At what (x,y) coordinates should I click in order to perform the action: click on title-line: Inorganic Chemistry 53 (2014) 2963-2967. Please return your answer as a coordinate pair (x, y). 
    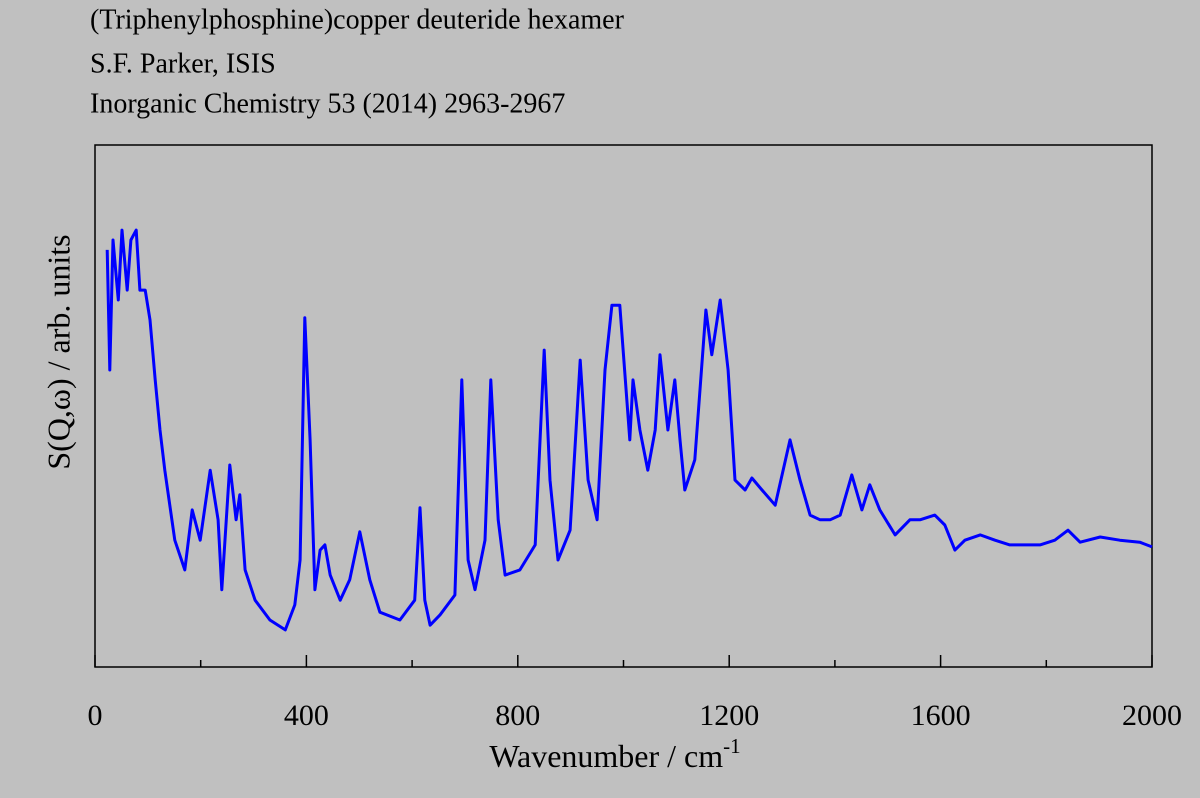
    Looking at the image, I should click on (327, 103).